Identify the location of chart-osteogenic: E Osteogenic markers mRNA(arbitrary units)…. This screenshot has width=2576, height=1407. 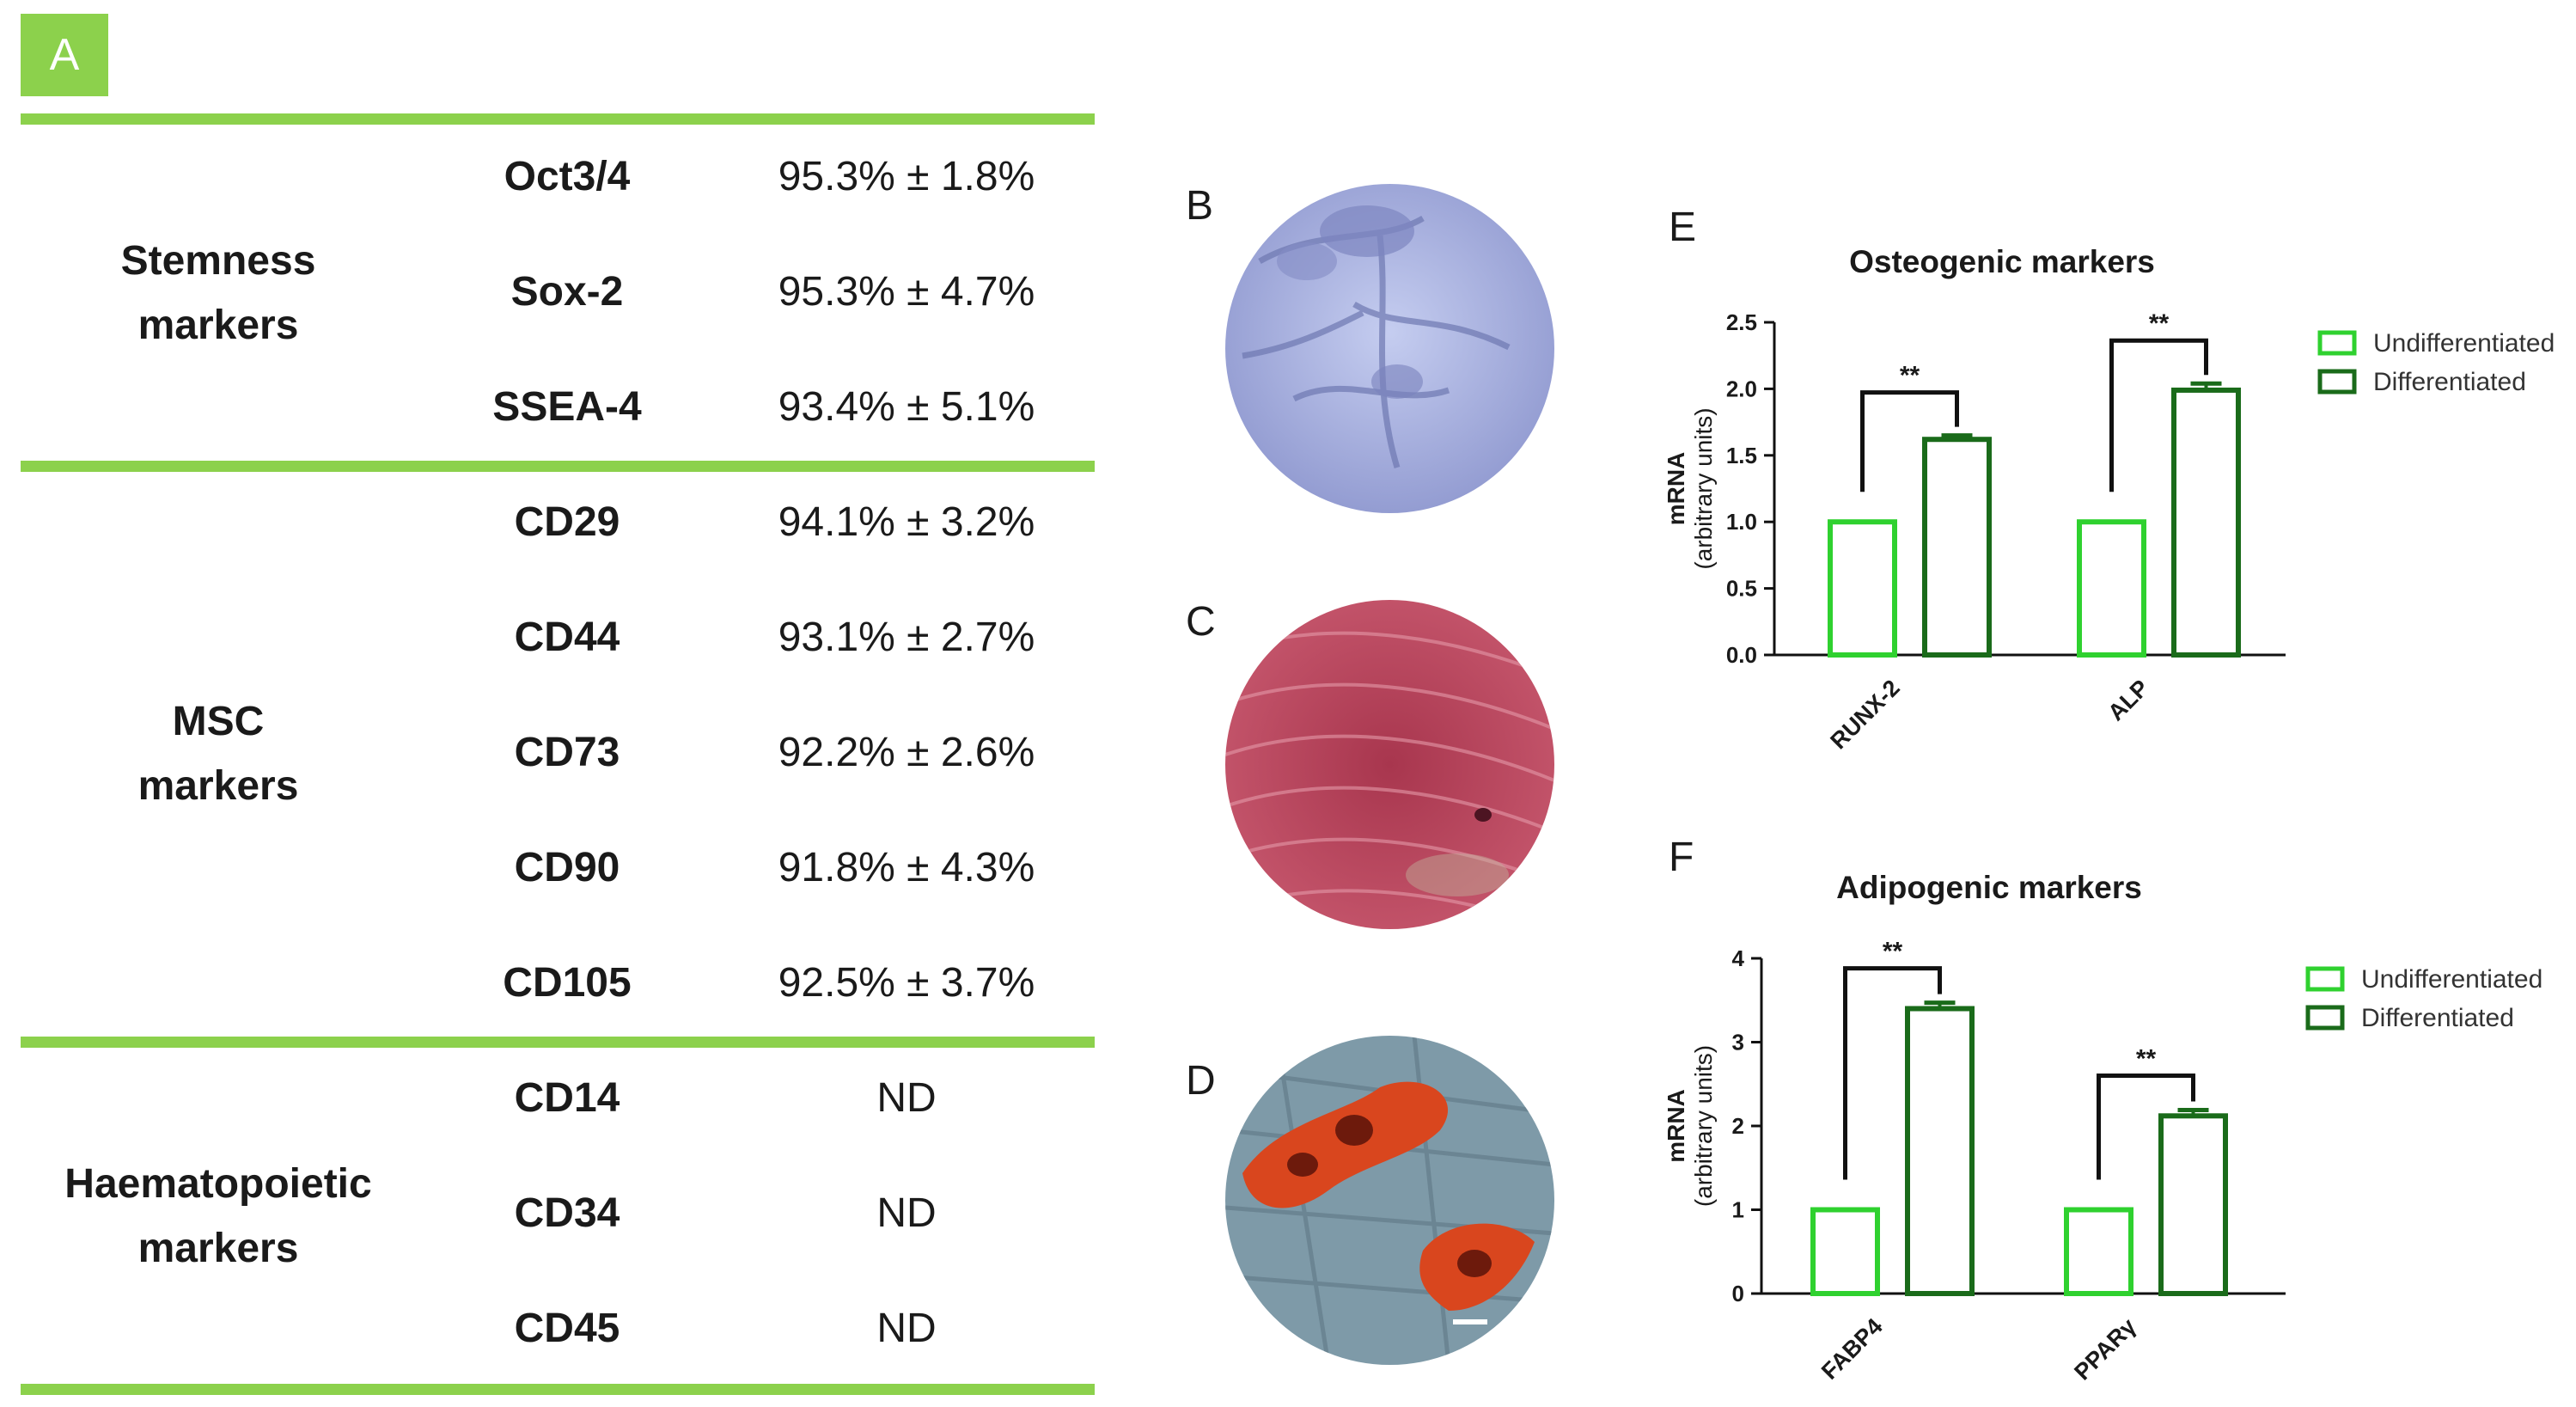
(2109, 479).